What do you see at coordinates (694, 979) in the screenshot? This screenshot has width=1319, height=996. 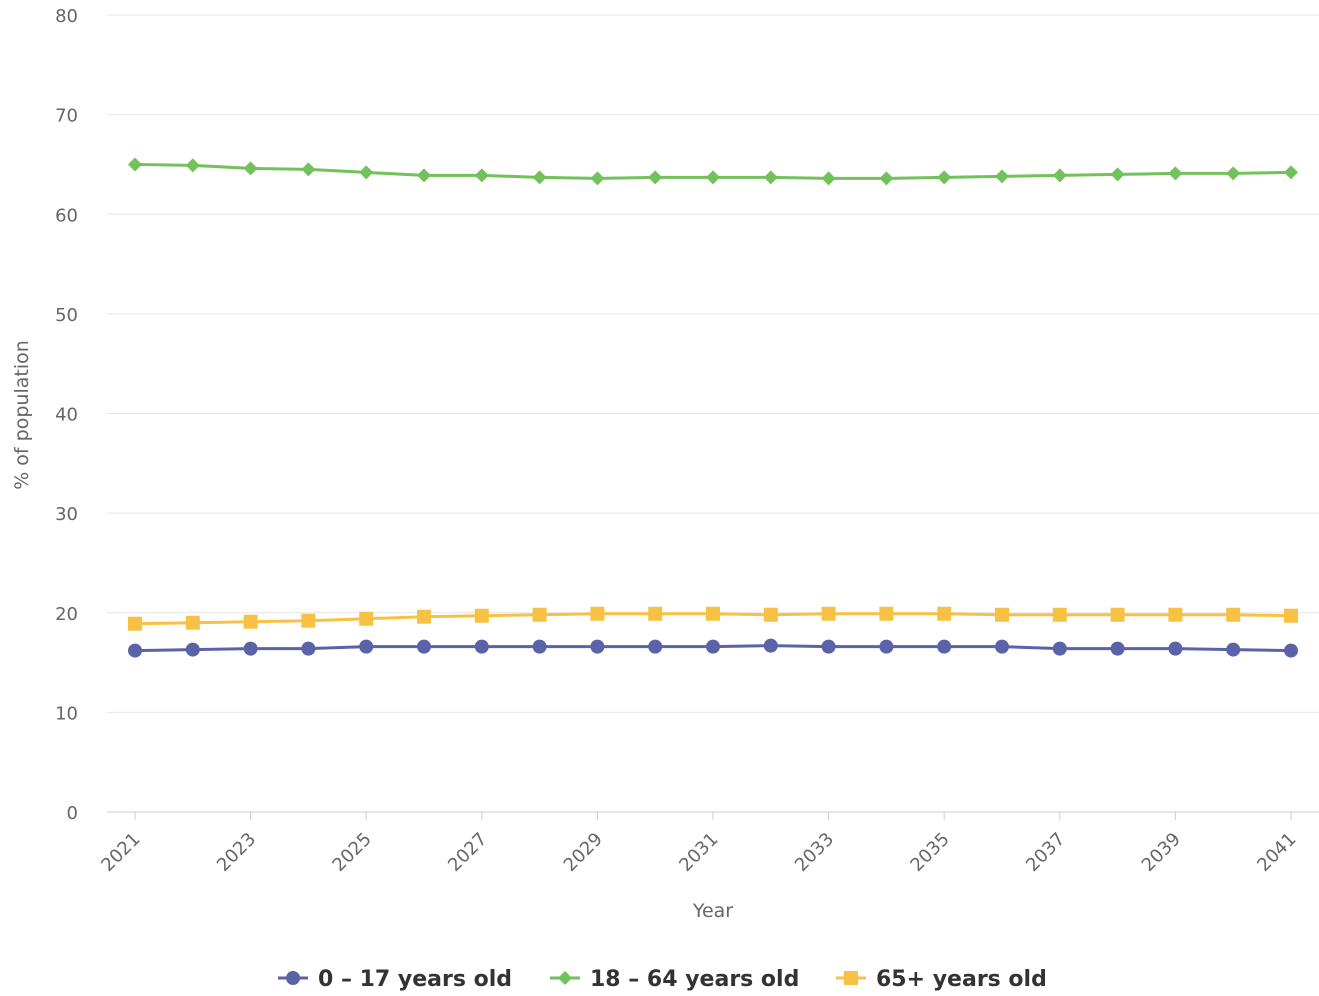 I see `legend-label: 18 – 64 years old` at bounding box center [694, 979].